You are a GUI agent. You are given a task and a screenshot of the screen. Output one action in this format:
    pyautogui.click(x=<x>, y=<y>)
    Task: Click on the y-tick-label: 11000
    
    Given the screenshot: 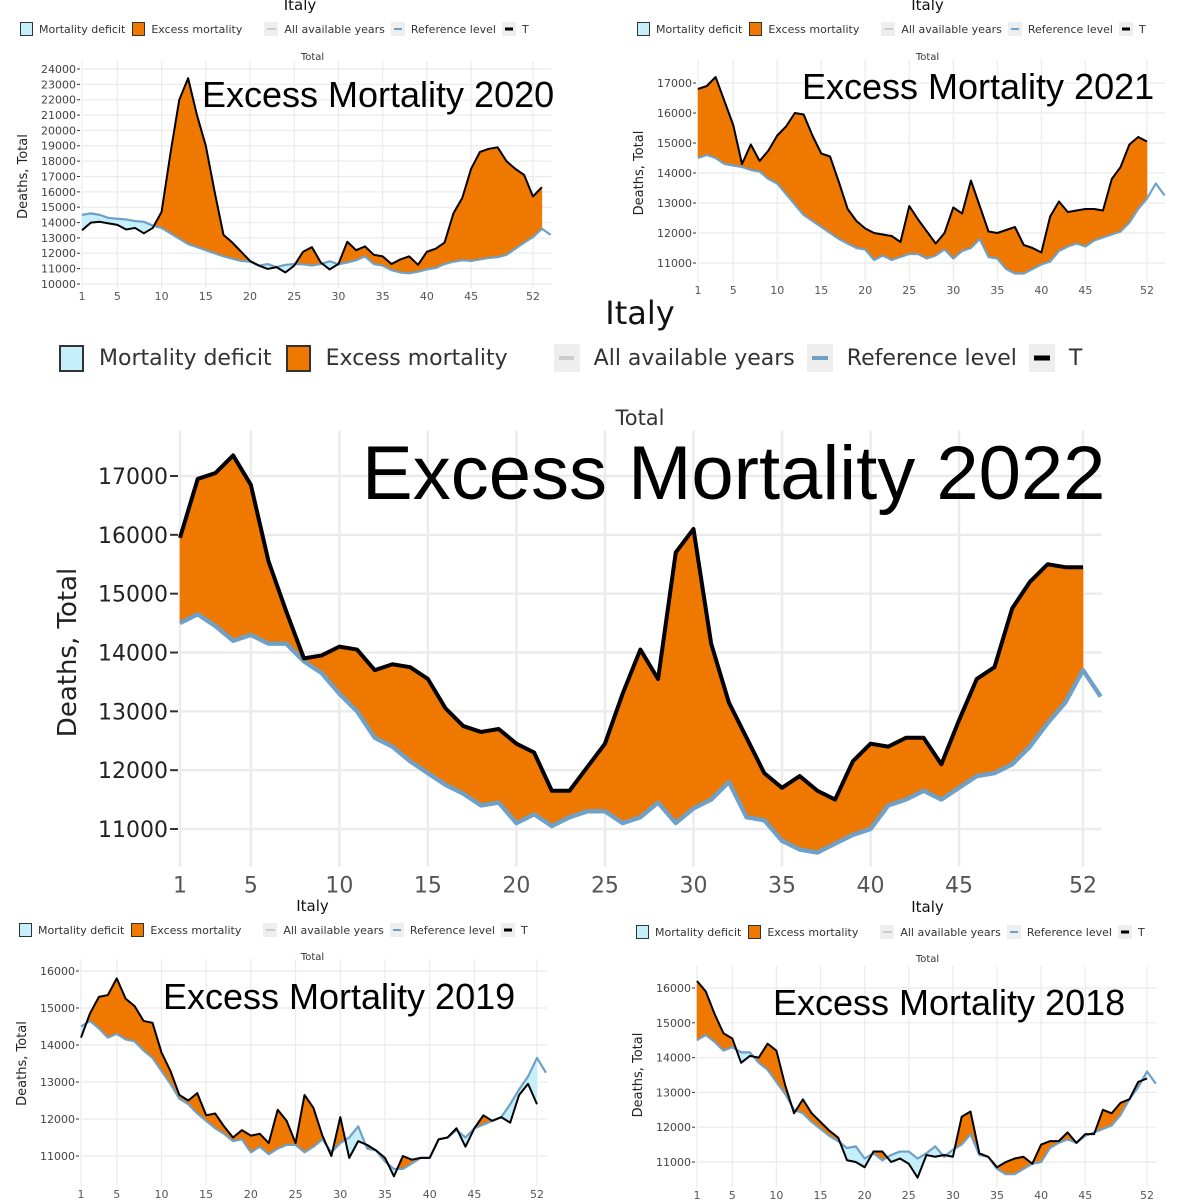 What is the action you would take?
    pyautogui.click(x=57, y=1156)
    